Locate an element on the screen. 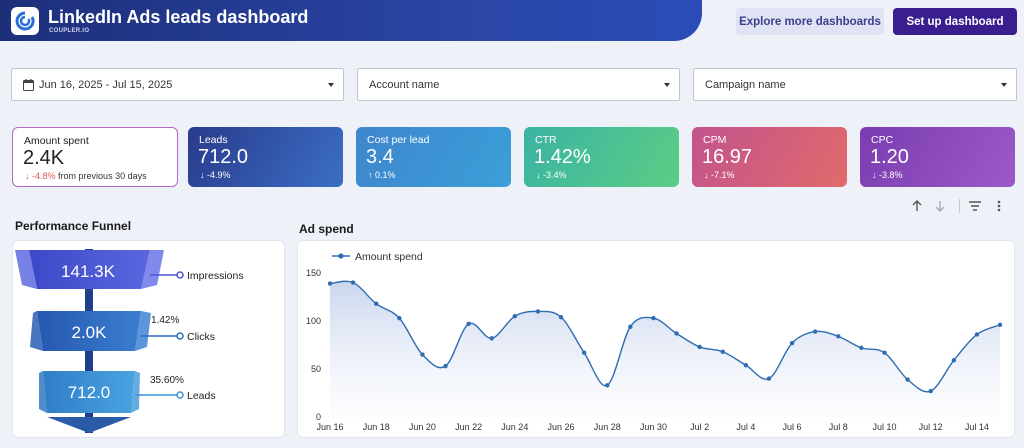  kpi-cpc: CPC 1.20 ↓ -3.8% is located at coordinates (937, 157).